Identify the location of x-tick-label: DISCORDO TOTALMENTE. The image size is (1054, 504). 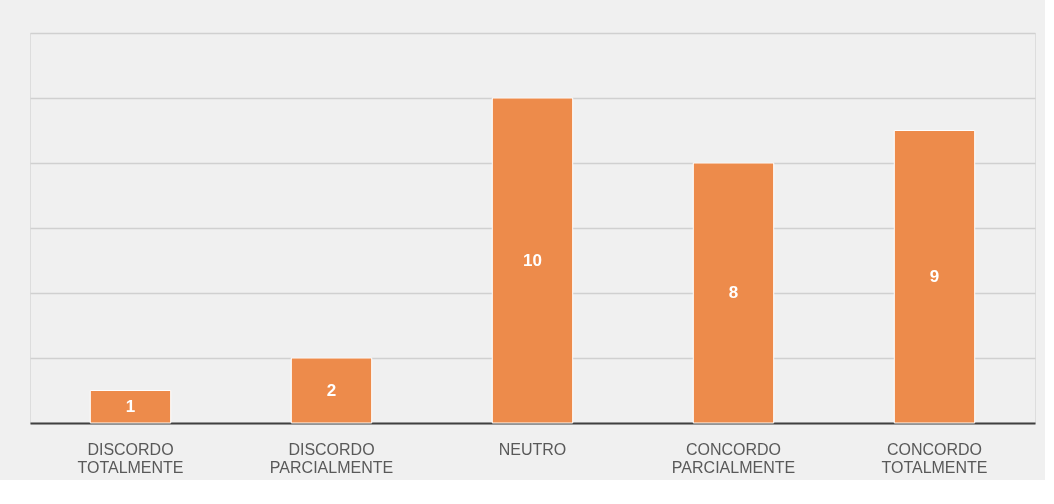
(130, 458).